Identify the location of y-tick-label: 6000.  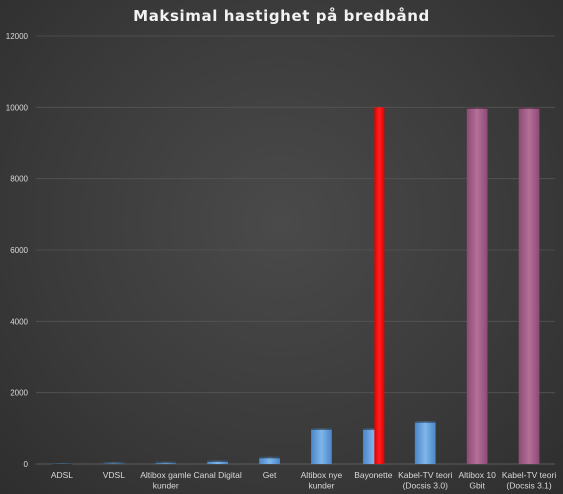
(19, 250).